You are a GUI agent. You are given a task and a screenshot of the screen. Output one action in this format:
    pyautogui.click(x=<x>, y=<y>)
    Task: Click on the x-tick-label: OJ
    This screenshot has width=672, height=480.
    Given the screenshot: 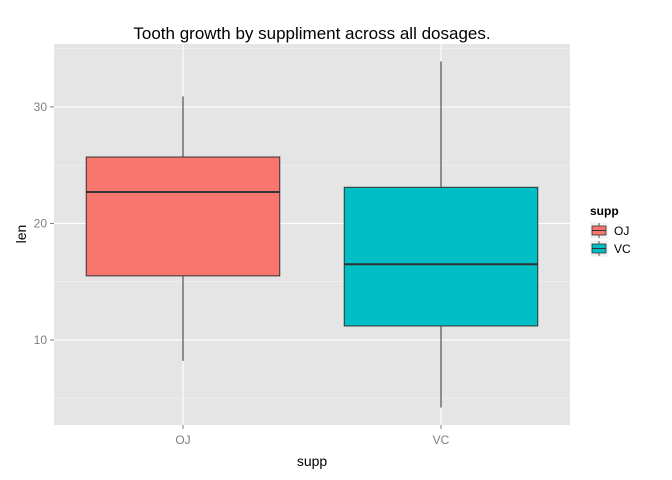 What is the action you would take?
    pyautogui.click(x=182, y=440)
    